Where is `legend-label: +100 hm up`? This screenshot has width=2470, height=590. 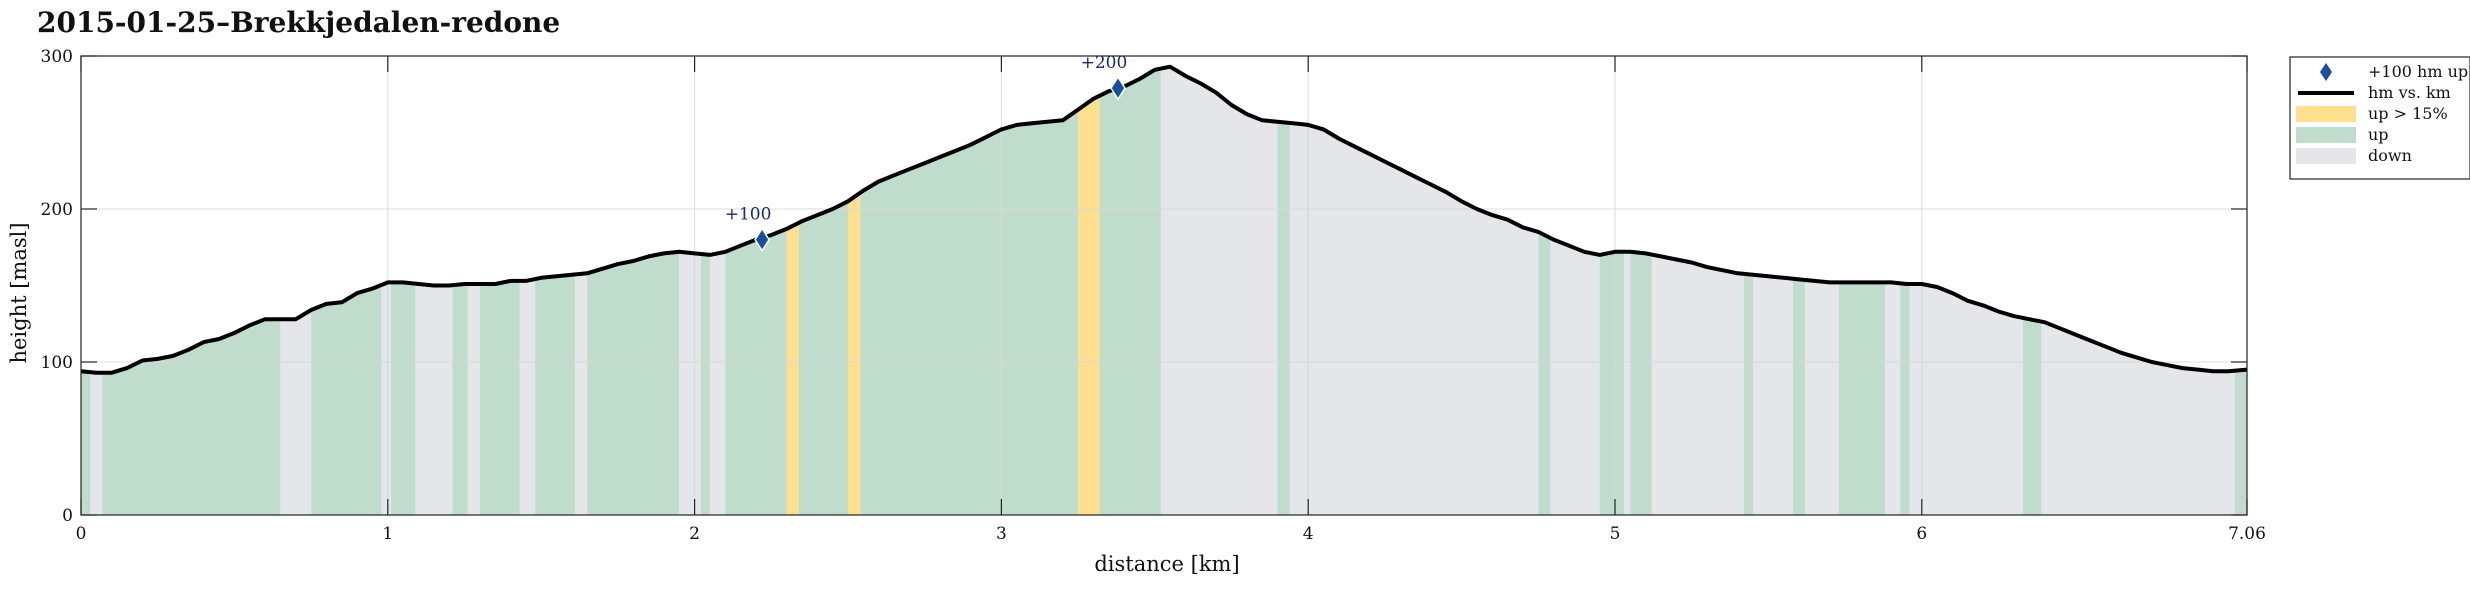
legend-label: +100 hm up is located at coordinates (2418, 71).